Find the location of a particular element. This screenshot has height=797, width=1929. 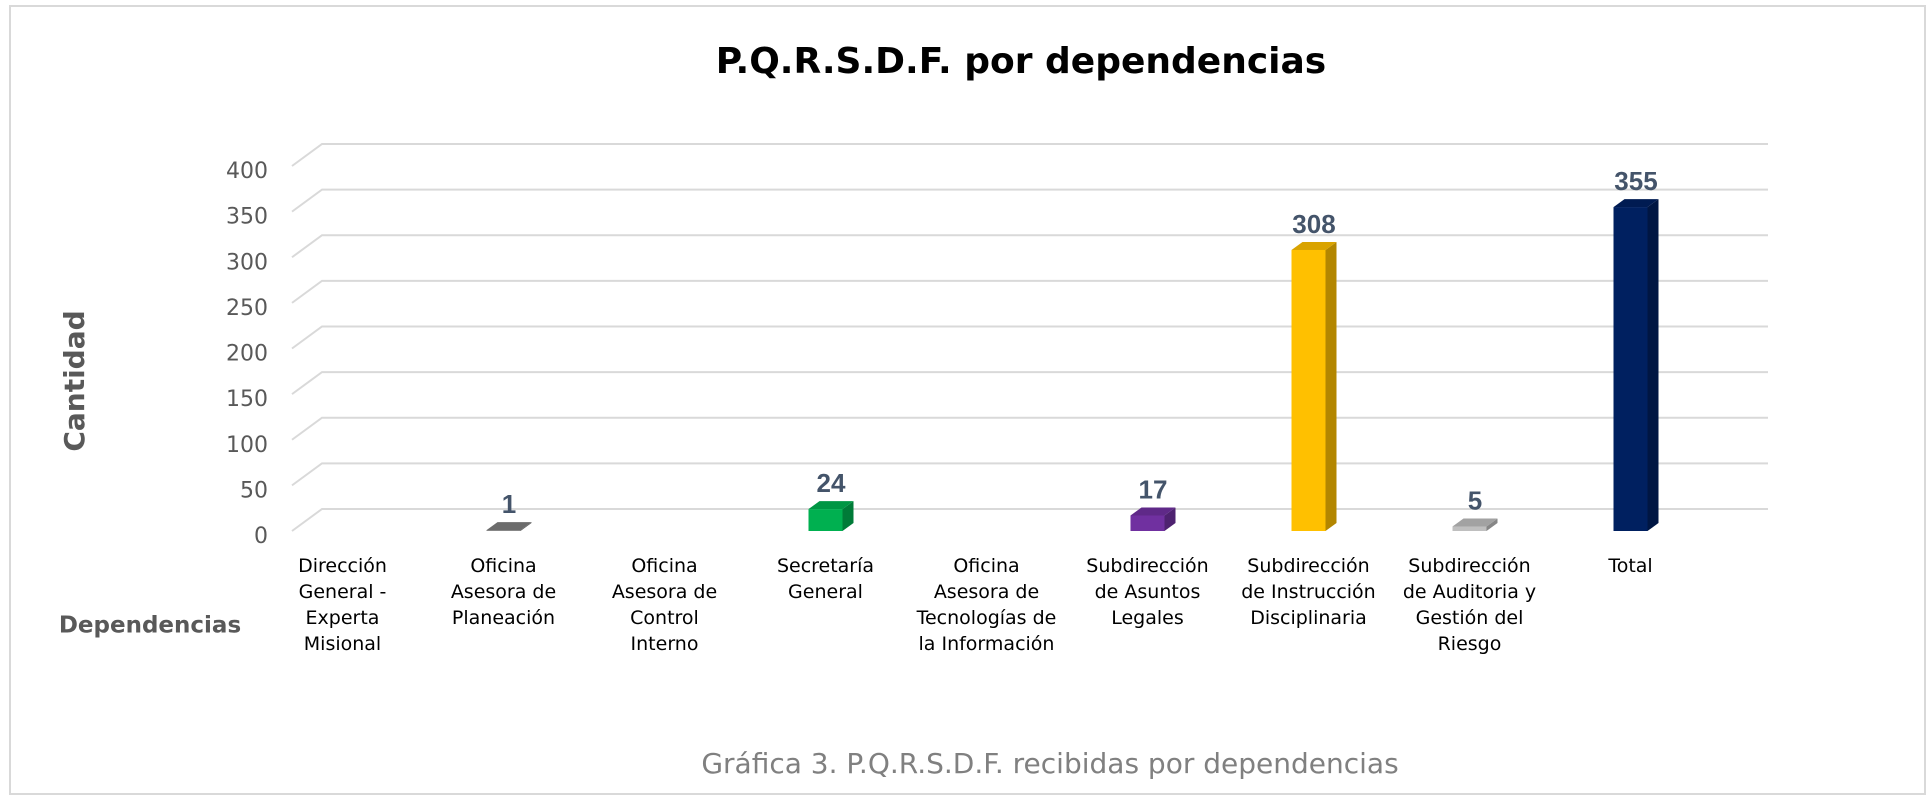

x-tick-label: Secretaría General is located at coordinates (825, 579).